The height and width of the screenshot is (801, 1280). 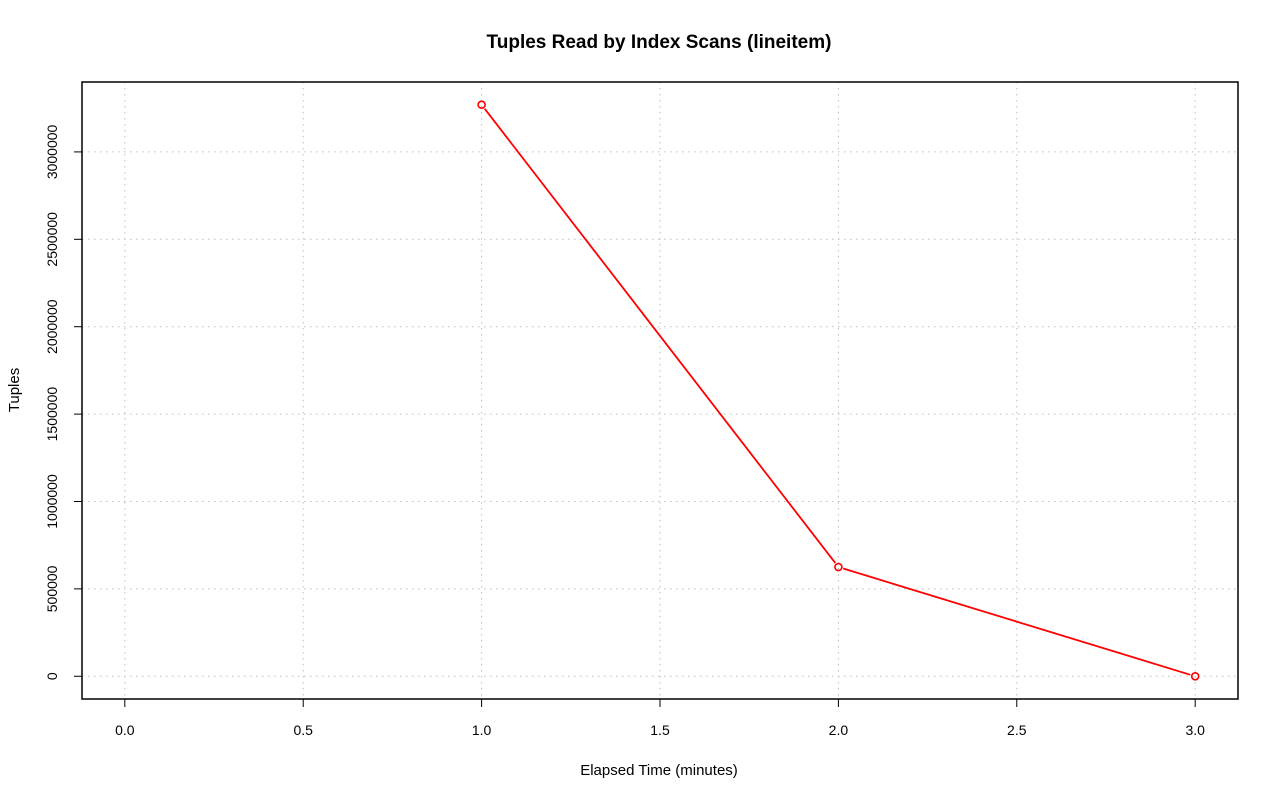 What do you see at coordinates (303, 730) in the screenshot?
I see `x-tick-label-1: 0.5` at bounding box center [303, 730].